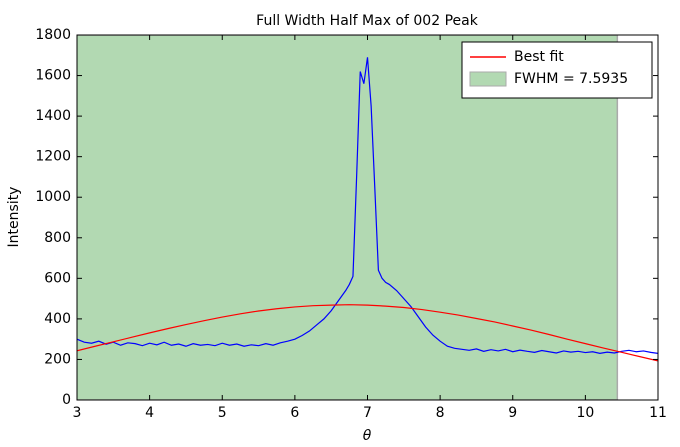 The image size is (680, 447). Describe the element at coordinates (512, 413) in the screenshot. I see `x-tick-label: 9` at that location.